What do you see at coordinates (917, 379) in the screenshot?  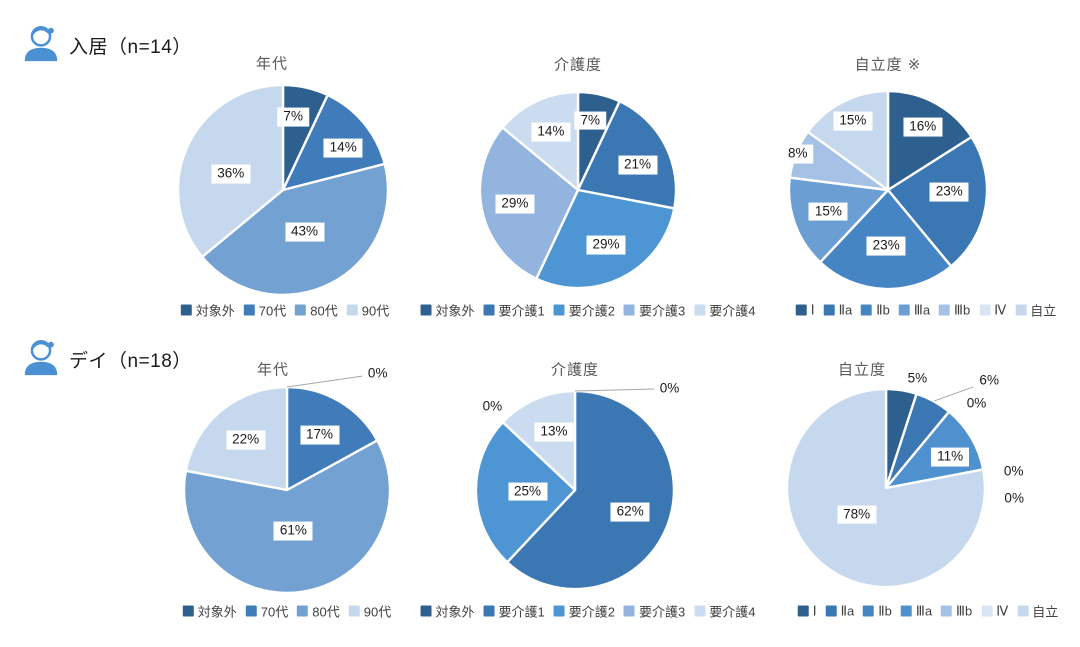 I see `data-label: 5%` at bounding box center [917, 379].